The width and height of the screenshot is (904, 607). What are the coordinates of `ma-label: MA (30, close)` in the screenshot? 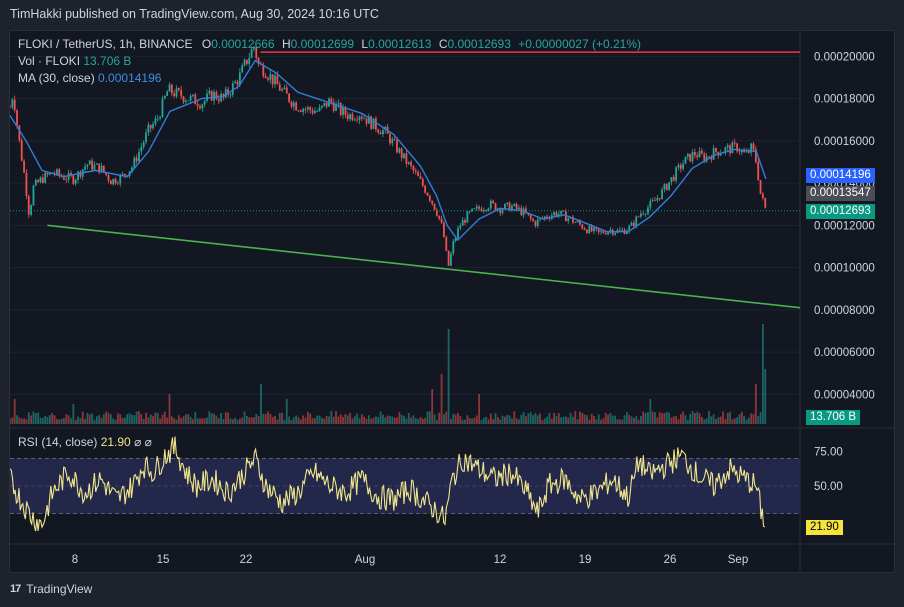 It's located at (56, 78).